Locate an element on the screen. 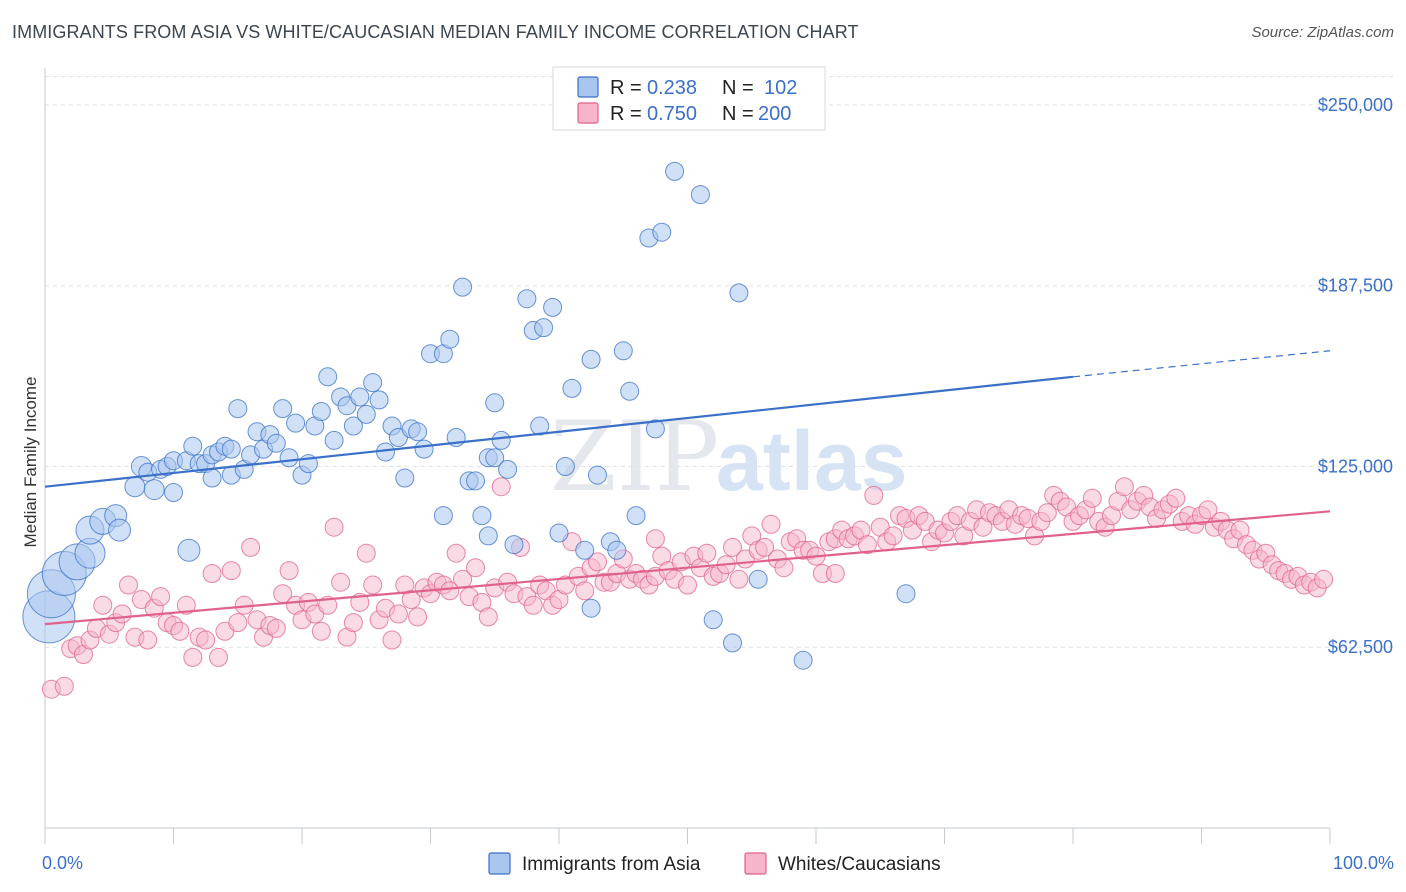 The height and width of the screenshot is (892, 1406). y-tick-label: $125,000 is located at coordinates (1355, 466).